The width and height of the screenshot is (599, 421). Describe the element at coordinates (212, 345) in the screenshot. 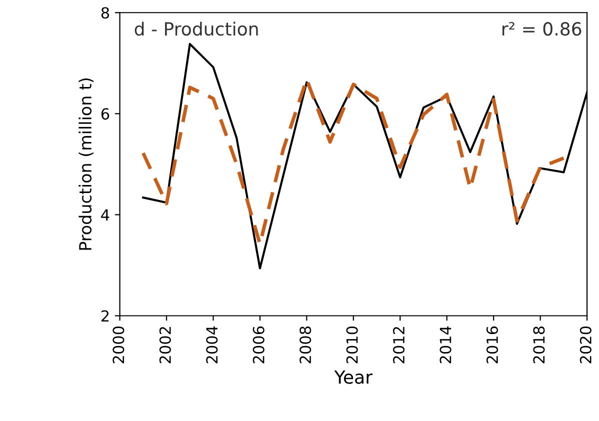

I see `x-tick-label: 2004` at that location.